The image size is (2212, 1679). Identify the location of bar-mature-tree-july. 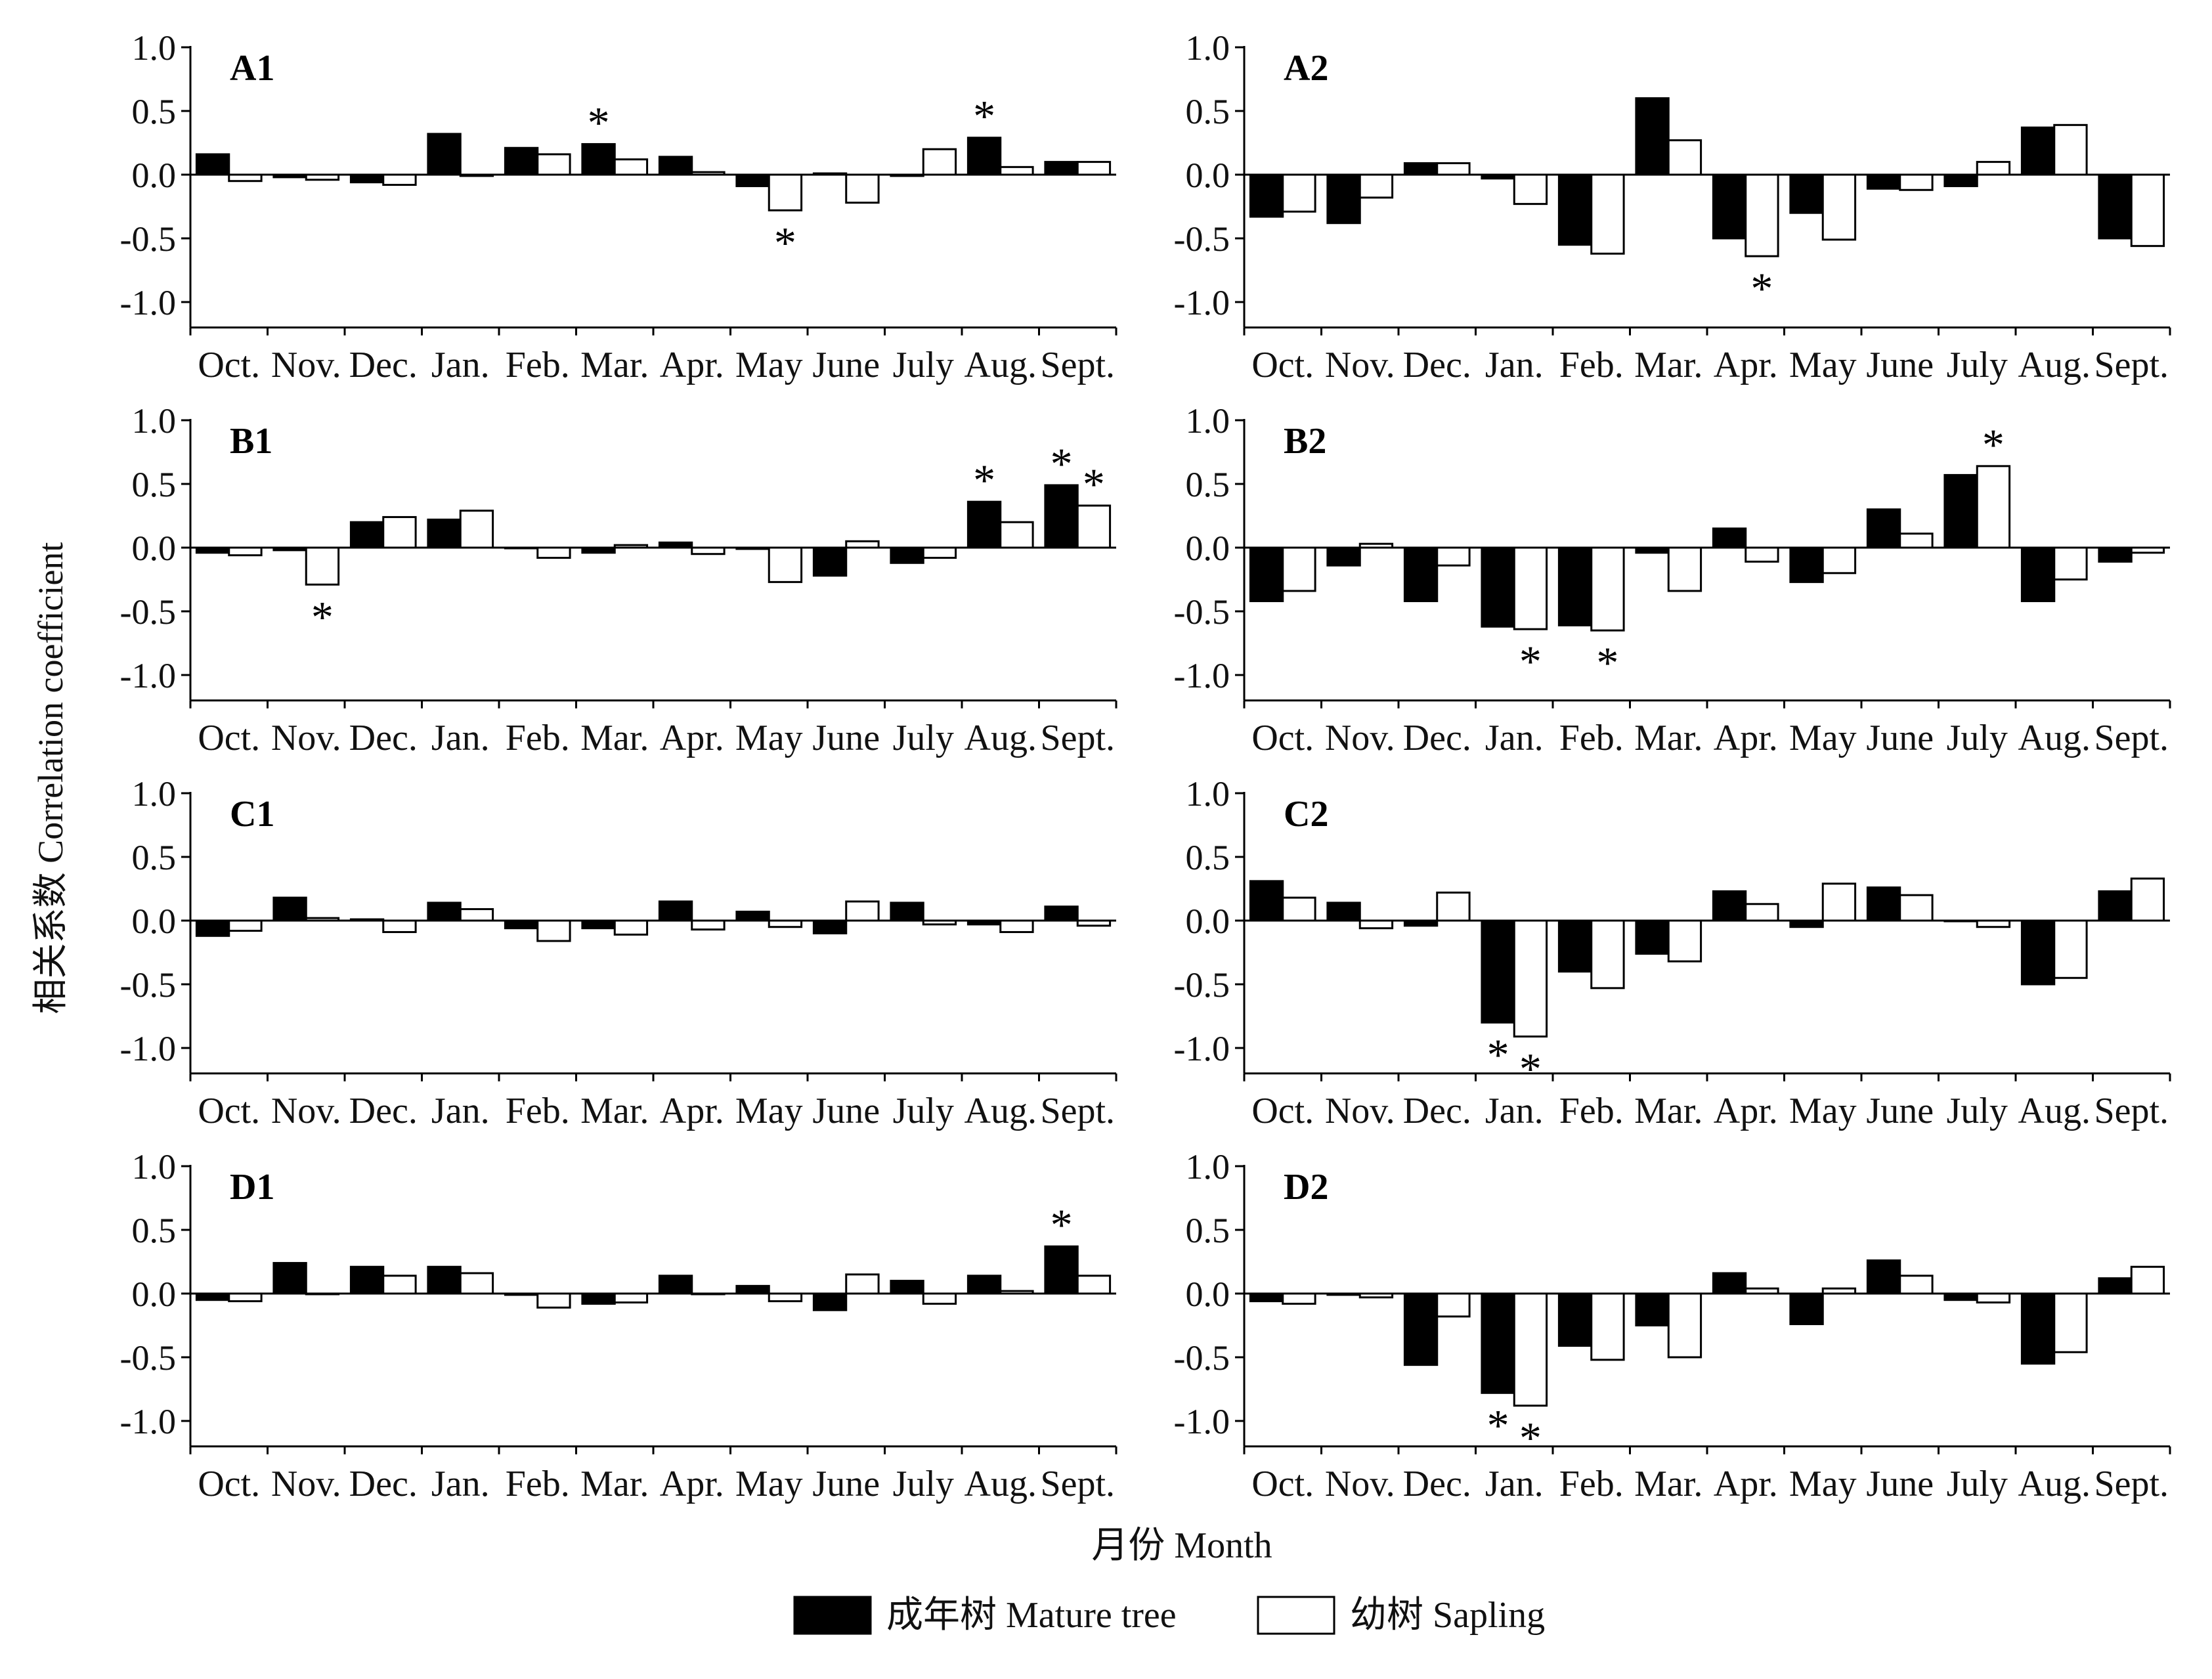
(907, 555).